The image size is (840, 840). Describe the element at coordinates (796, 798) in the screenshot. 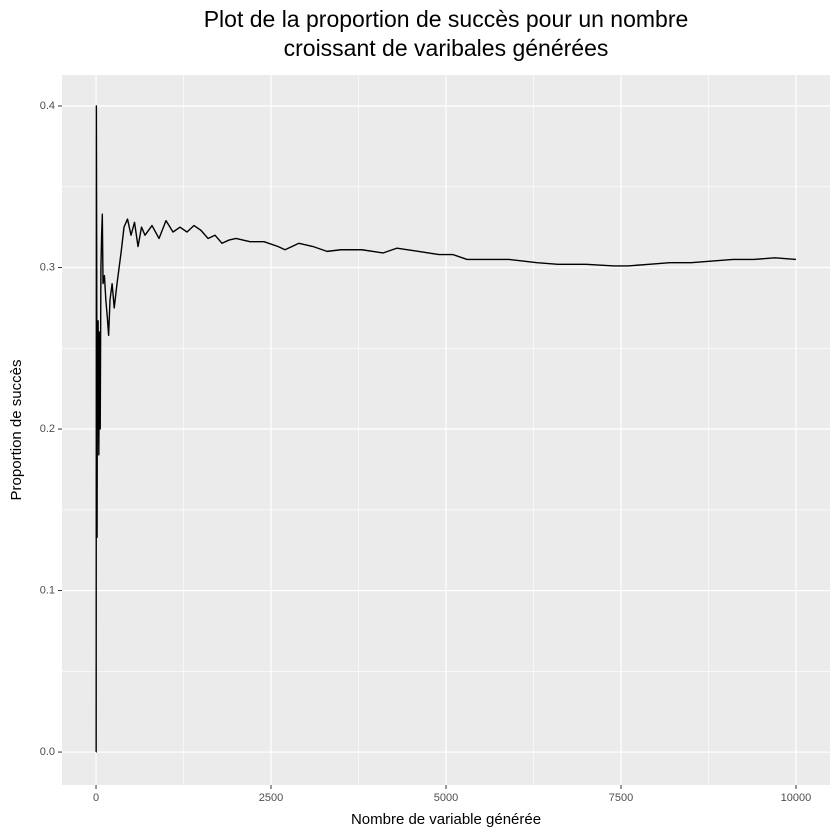

I see `x-tick-label: 10000` at that location.